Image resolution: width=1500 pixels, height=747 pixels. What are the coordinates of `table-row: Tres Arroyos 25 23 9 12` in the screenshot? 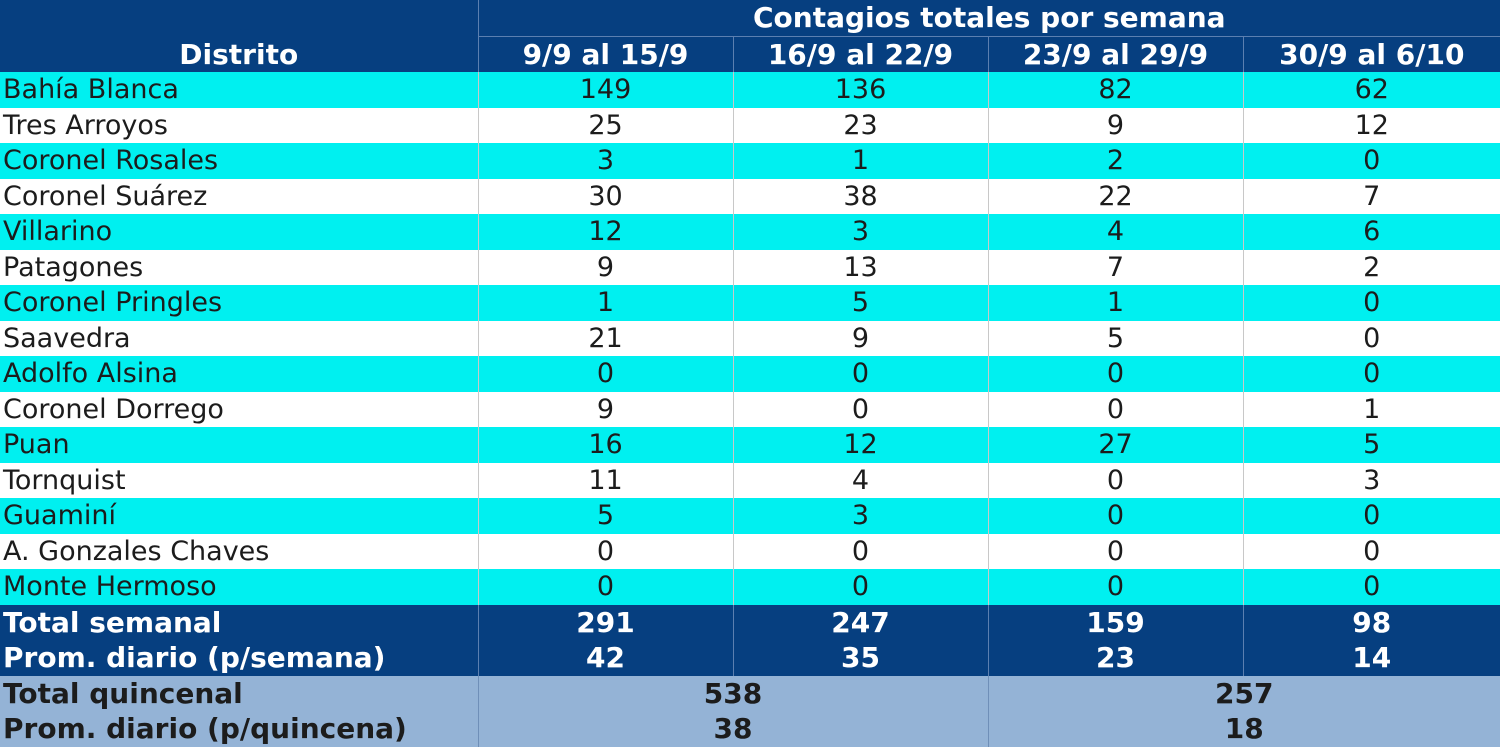 It's located at (750, 125).